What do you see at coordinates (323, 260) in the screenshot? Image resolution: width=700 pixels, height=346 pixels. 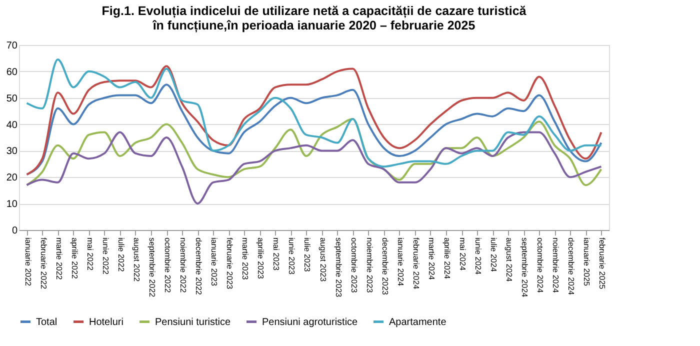 I see `x-tick-label: august 2023` at bounding box center [323, 260].